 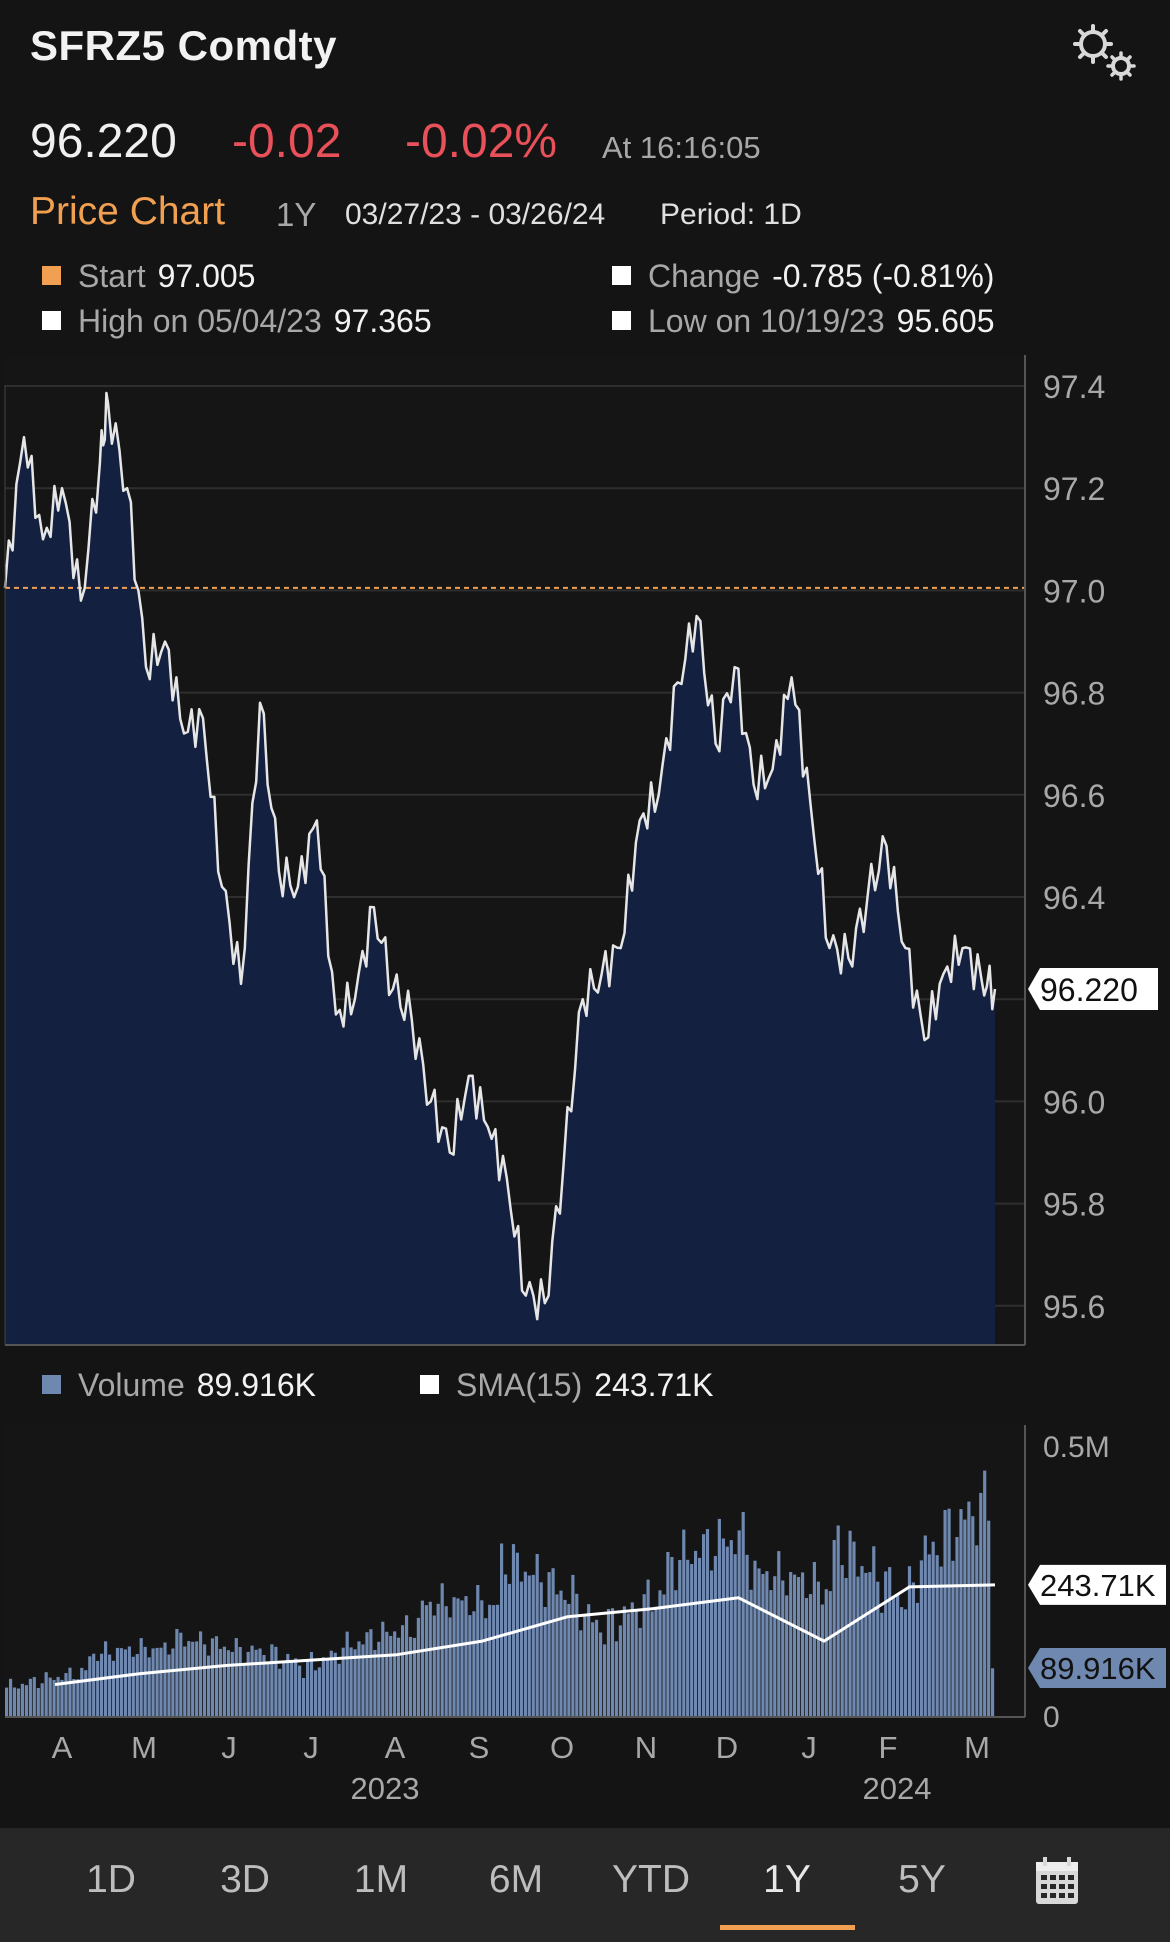 What do you see at coordinates (809, 1747) in the screenshot?
I see `x-month-label: J` at bounding box center [809, 1747].